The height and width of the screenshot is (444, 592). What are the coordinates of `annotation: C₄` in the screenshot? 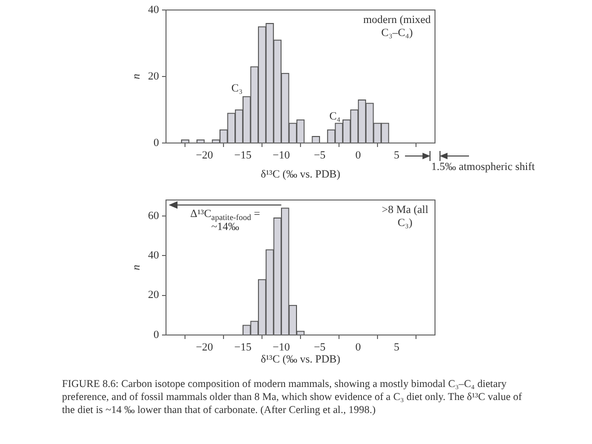 It's located at (335, 116).